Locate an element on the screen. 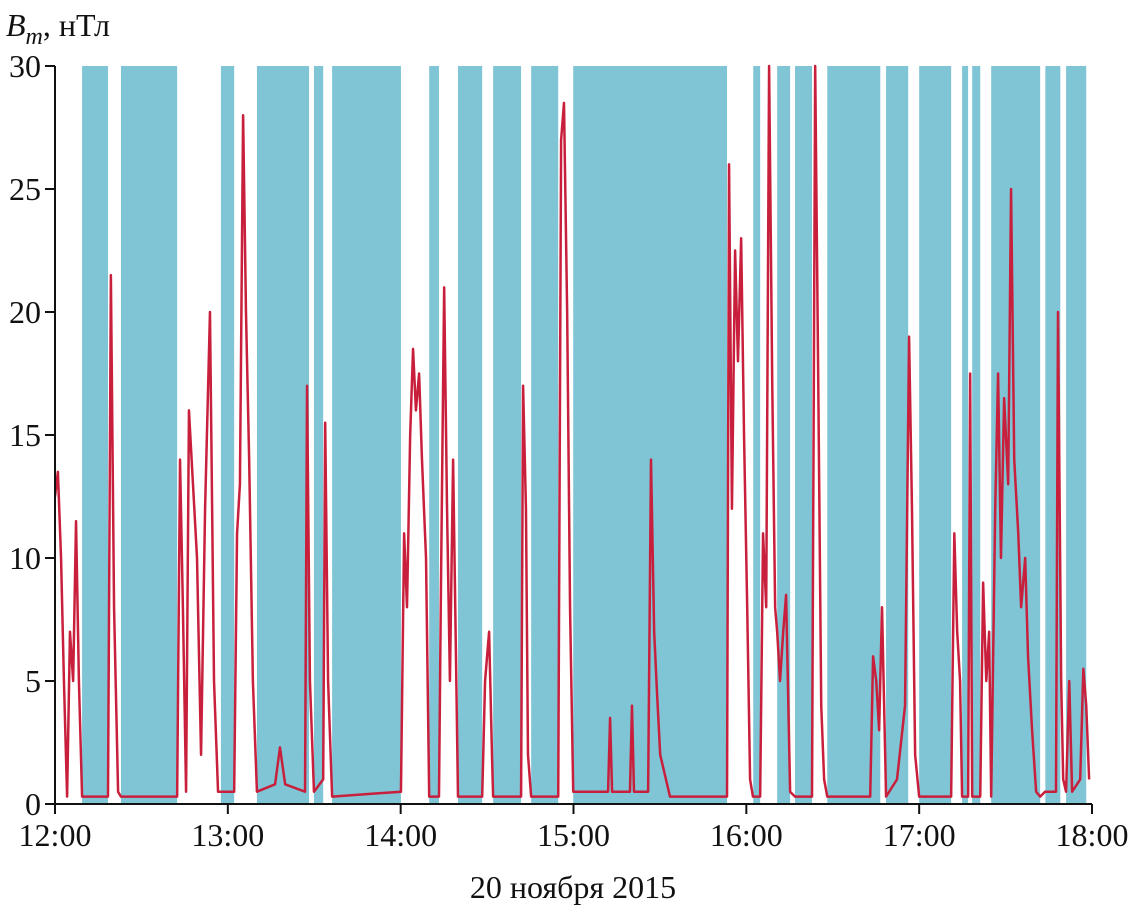  y-label-sub: m is located at coordinates (34, 37).